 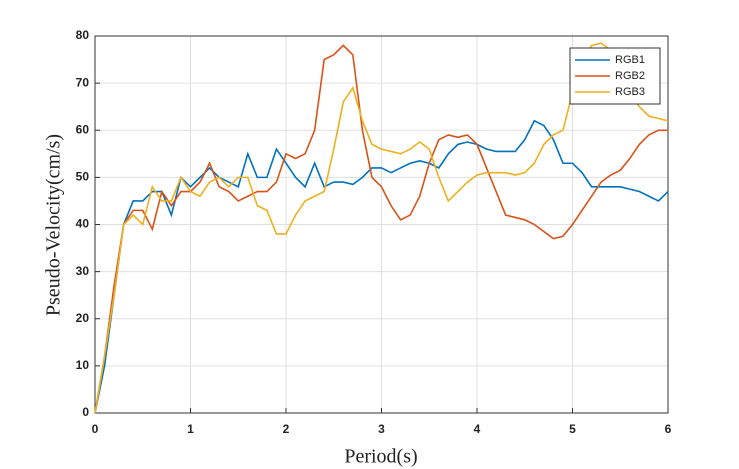 What do you see at coordinates (630, 60) in the screenshot?
I see `legend-label: RGB1` at bounding box center [630, 60].